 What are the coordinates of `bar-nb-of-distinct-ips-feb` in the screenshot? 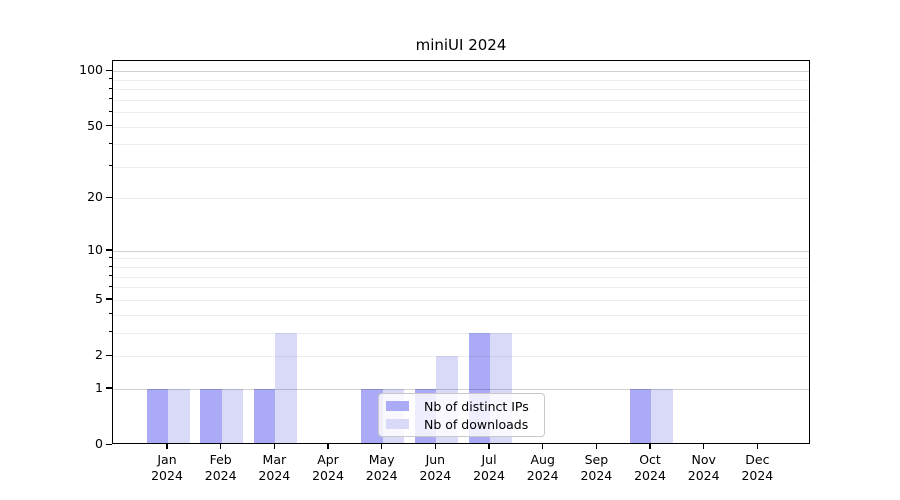 It's located at (211, 416).